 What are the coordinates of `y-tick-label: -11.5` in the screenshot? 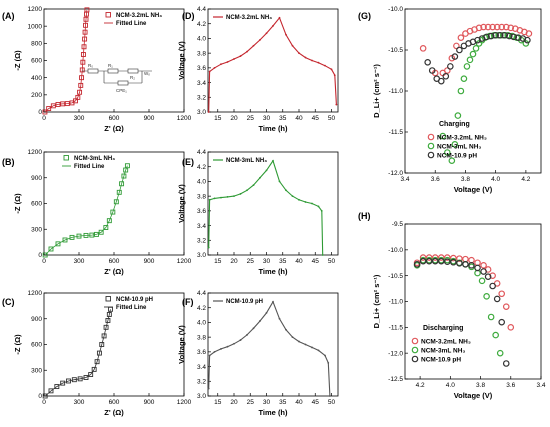 It's located at (396, 328).